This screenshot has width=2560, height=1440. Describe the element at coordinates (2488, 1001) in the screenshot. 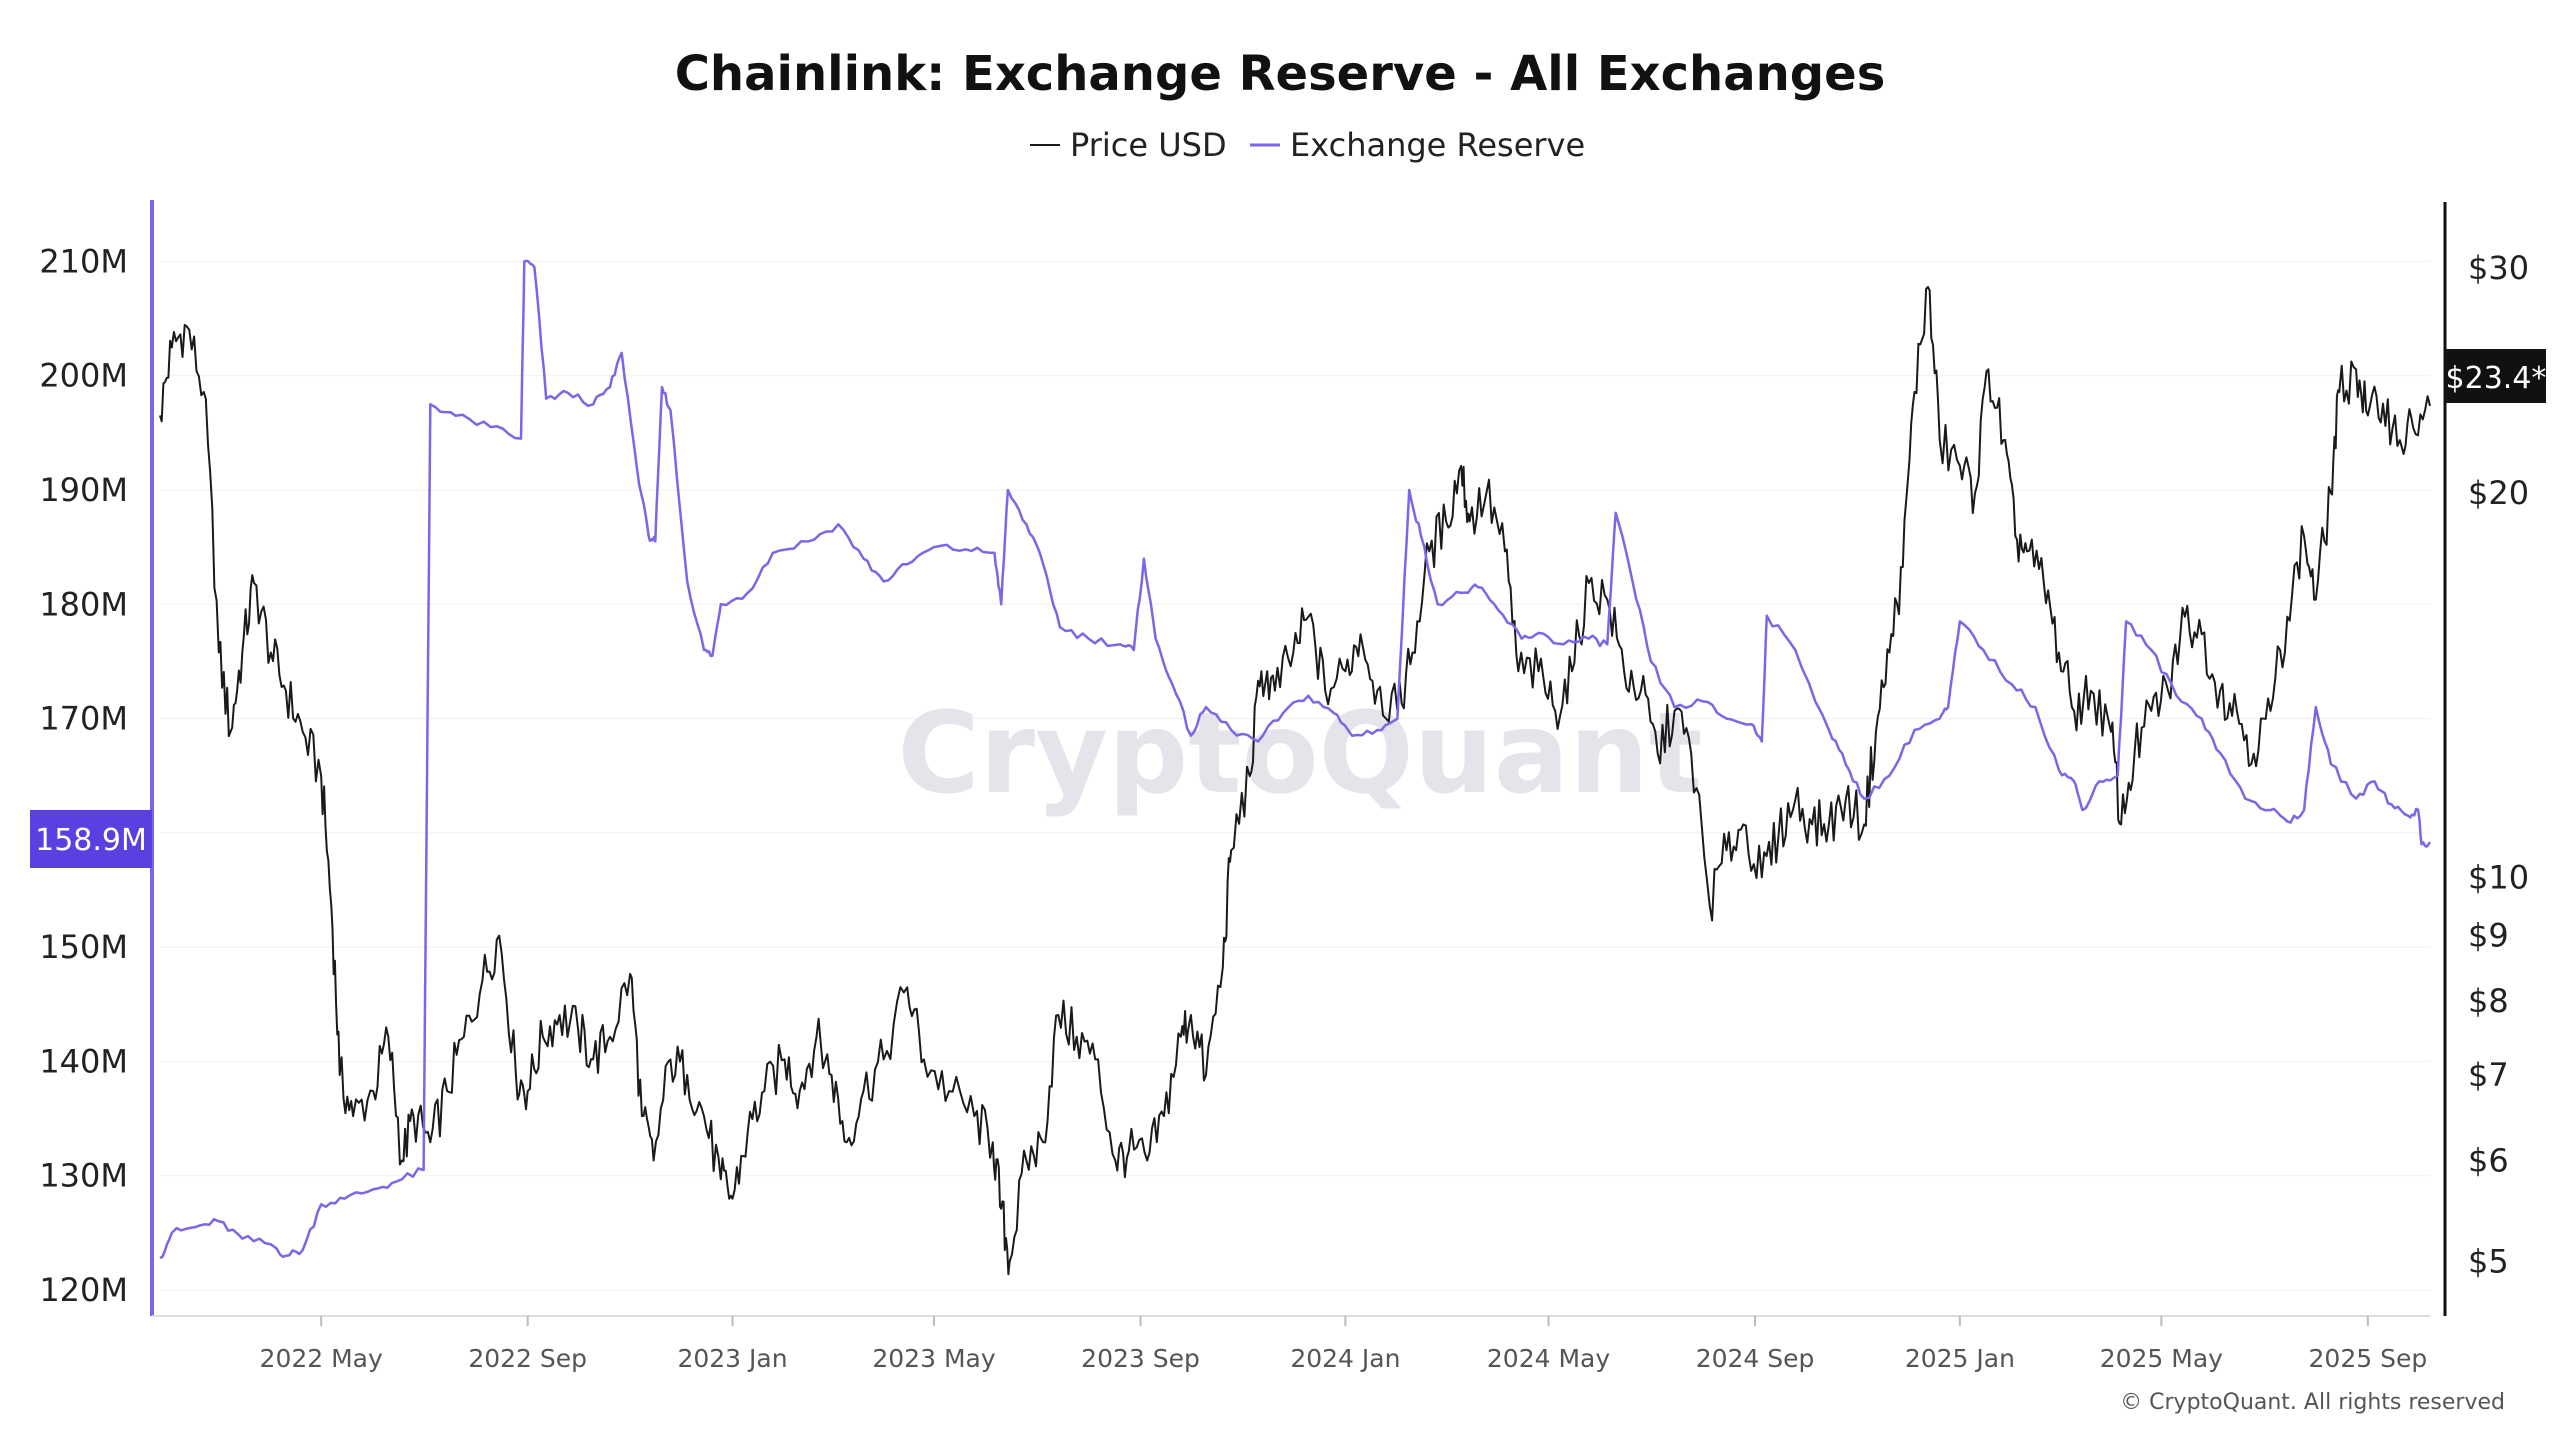

I see `right-tick-label: $8` at that location.